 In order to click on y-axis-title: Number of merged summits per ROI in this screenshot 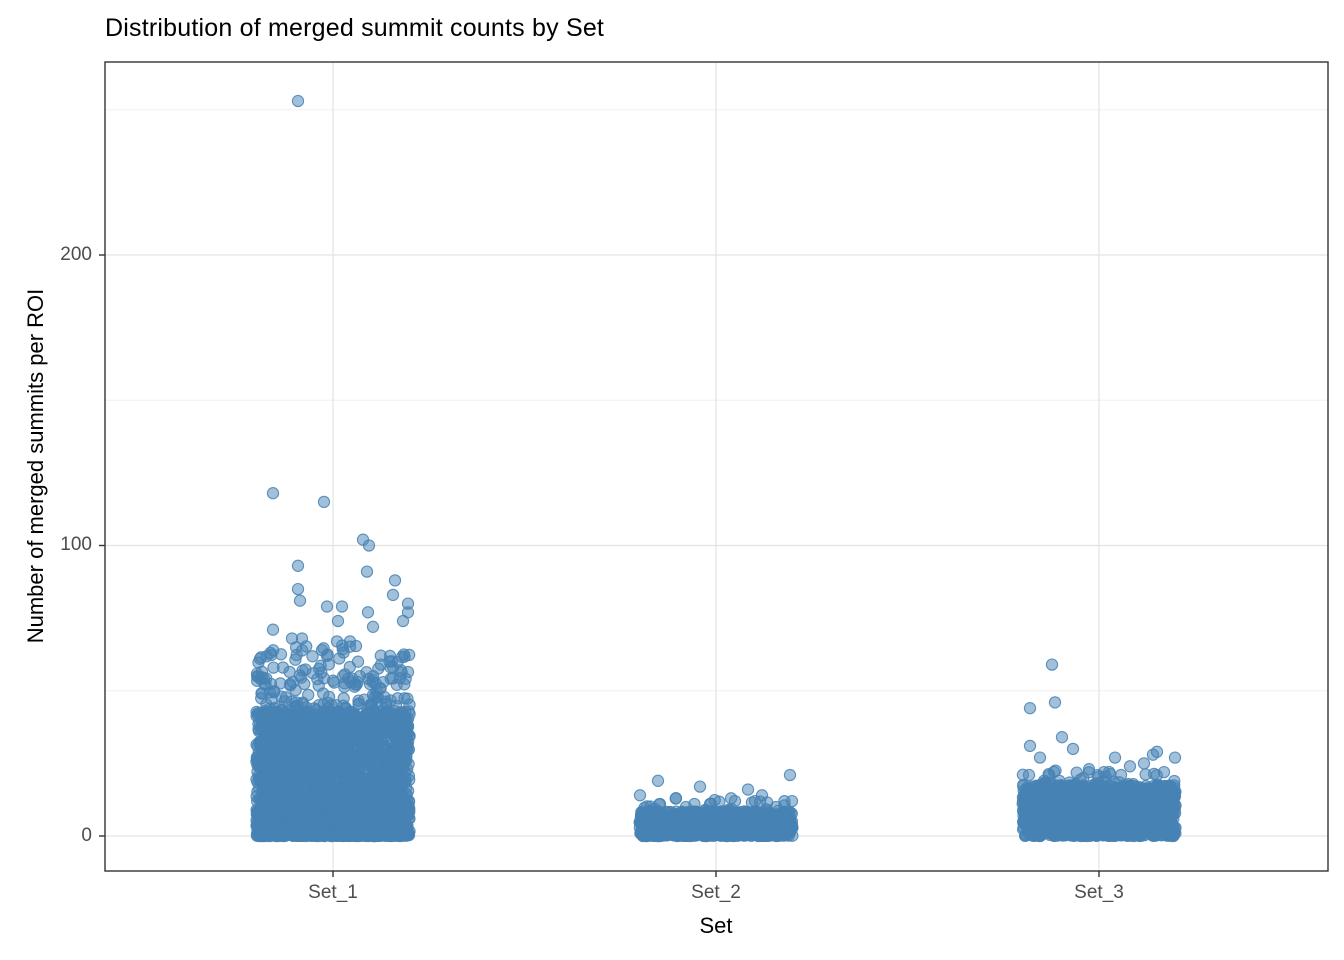, I will do `click(35, 466)`.